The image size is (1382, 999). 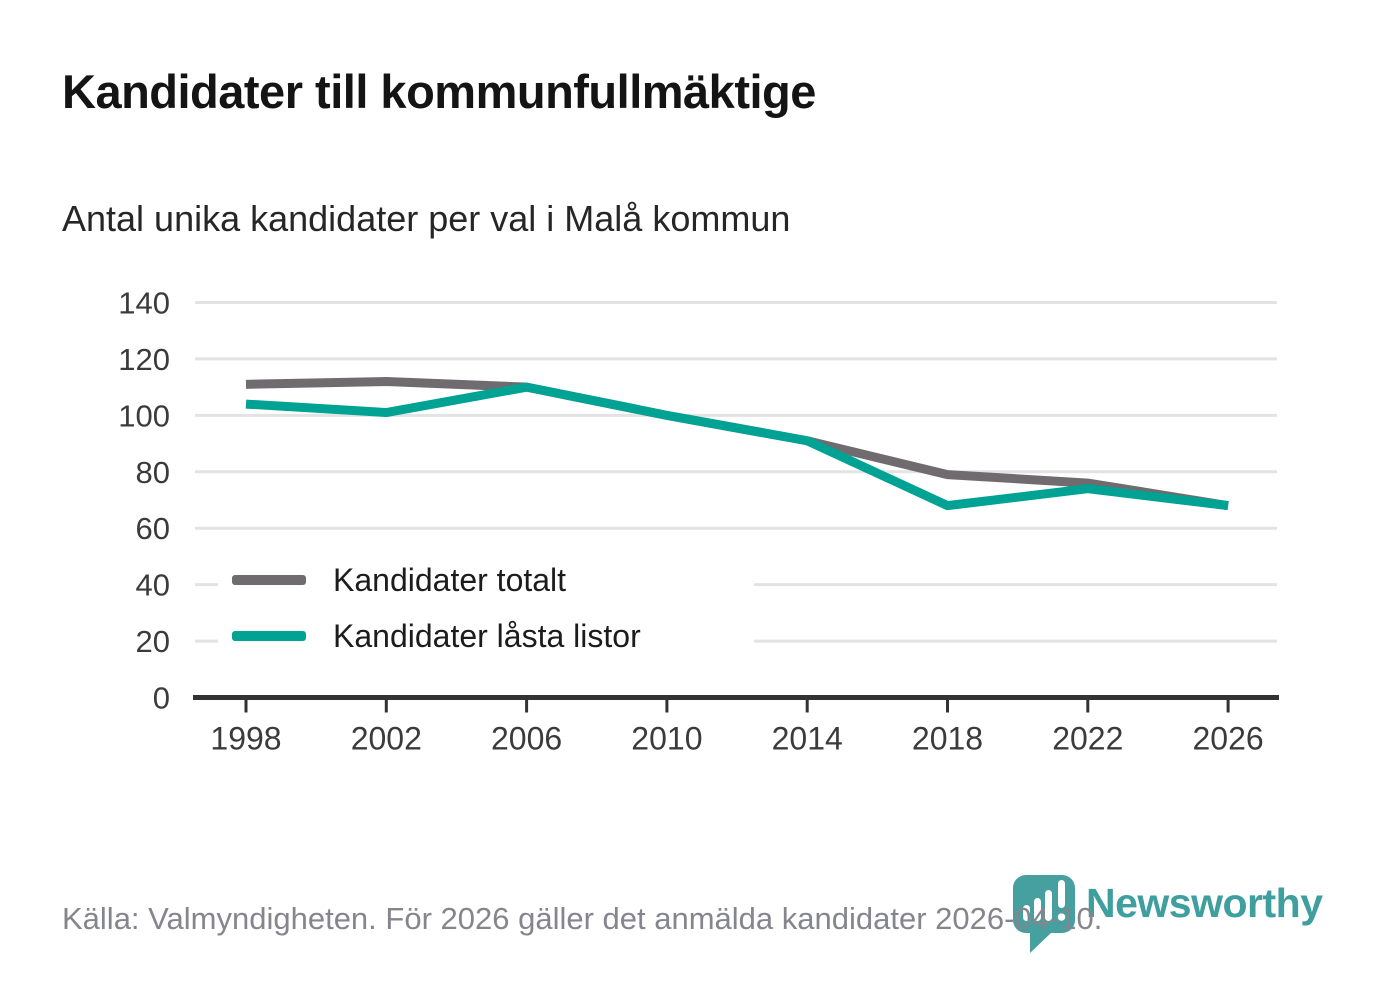 I want to click on svg-text: 2018, so click(x=947, y=739).